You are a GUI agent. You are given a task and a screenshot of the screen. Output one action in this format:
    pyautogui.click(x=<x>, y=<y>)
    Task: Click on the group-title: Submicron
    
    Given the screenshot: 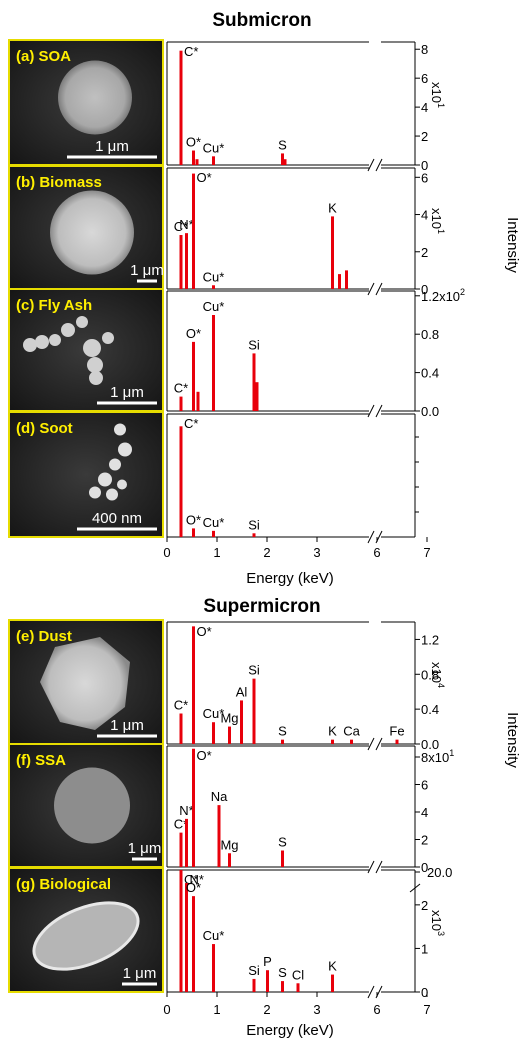 What is the action you would take?
    pyautogui.click(x=261, y=20)
    